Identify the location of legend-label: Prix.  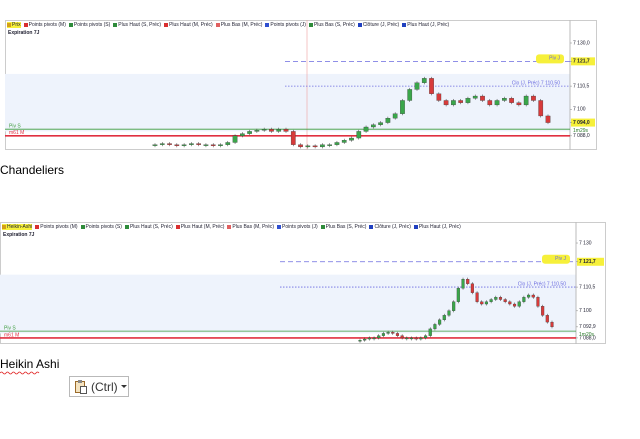
(16, 25).